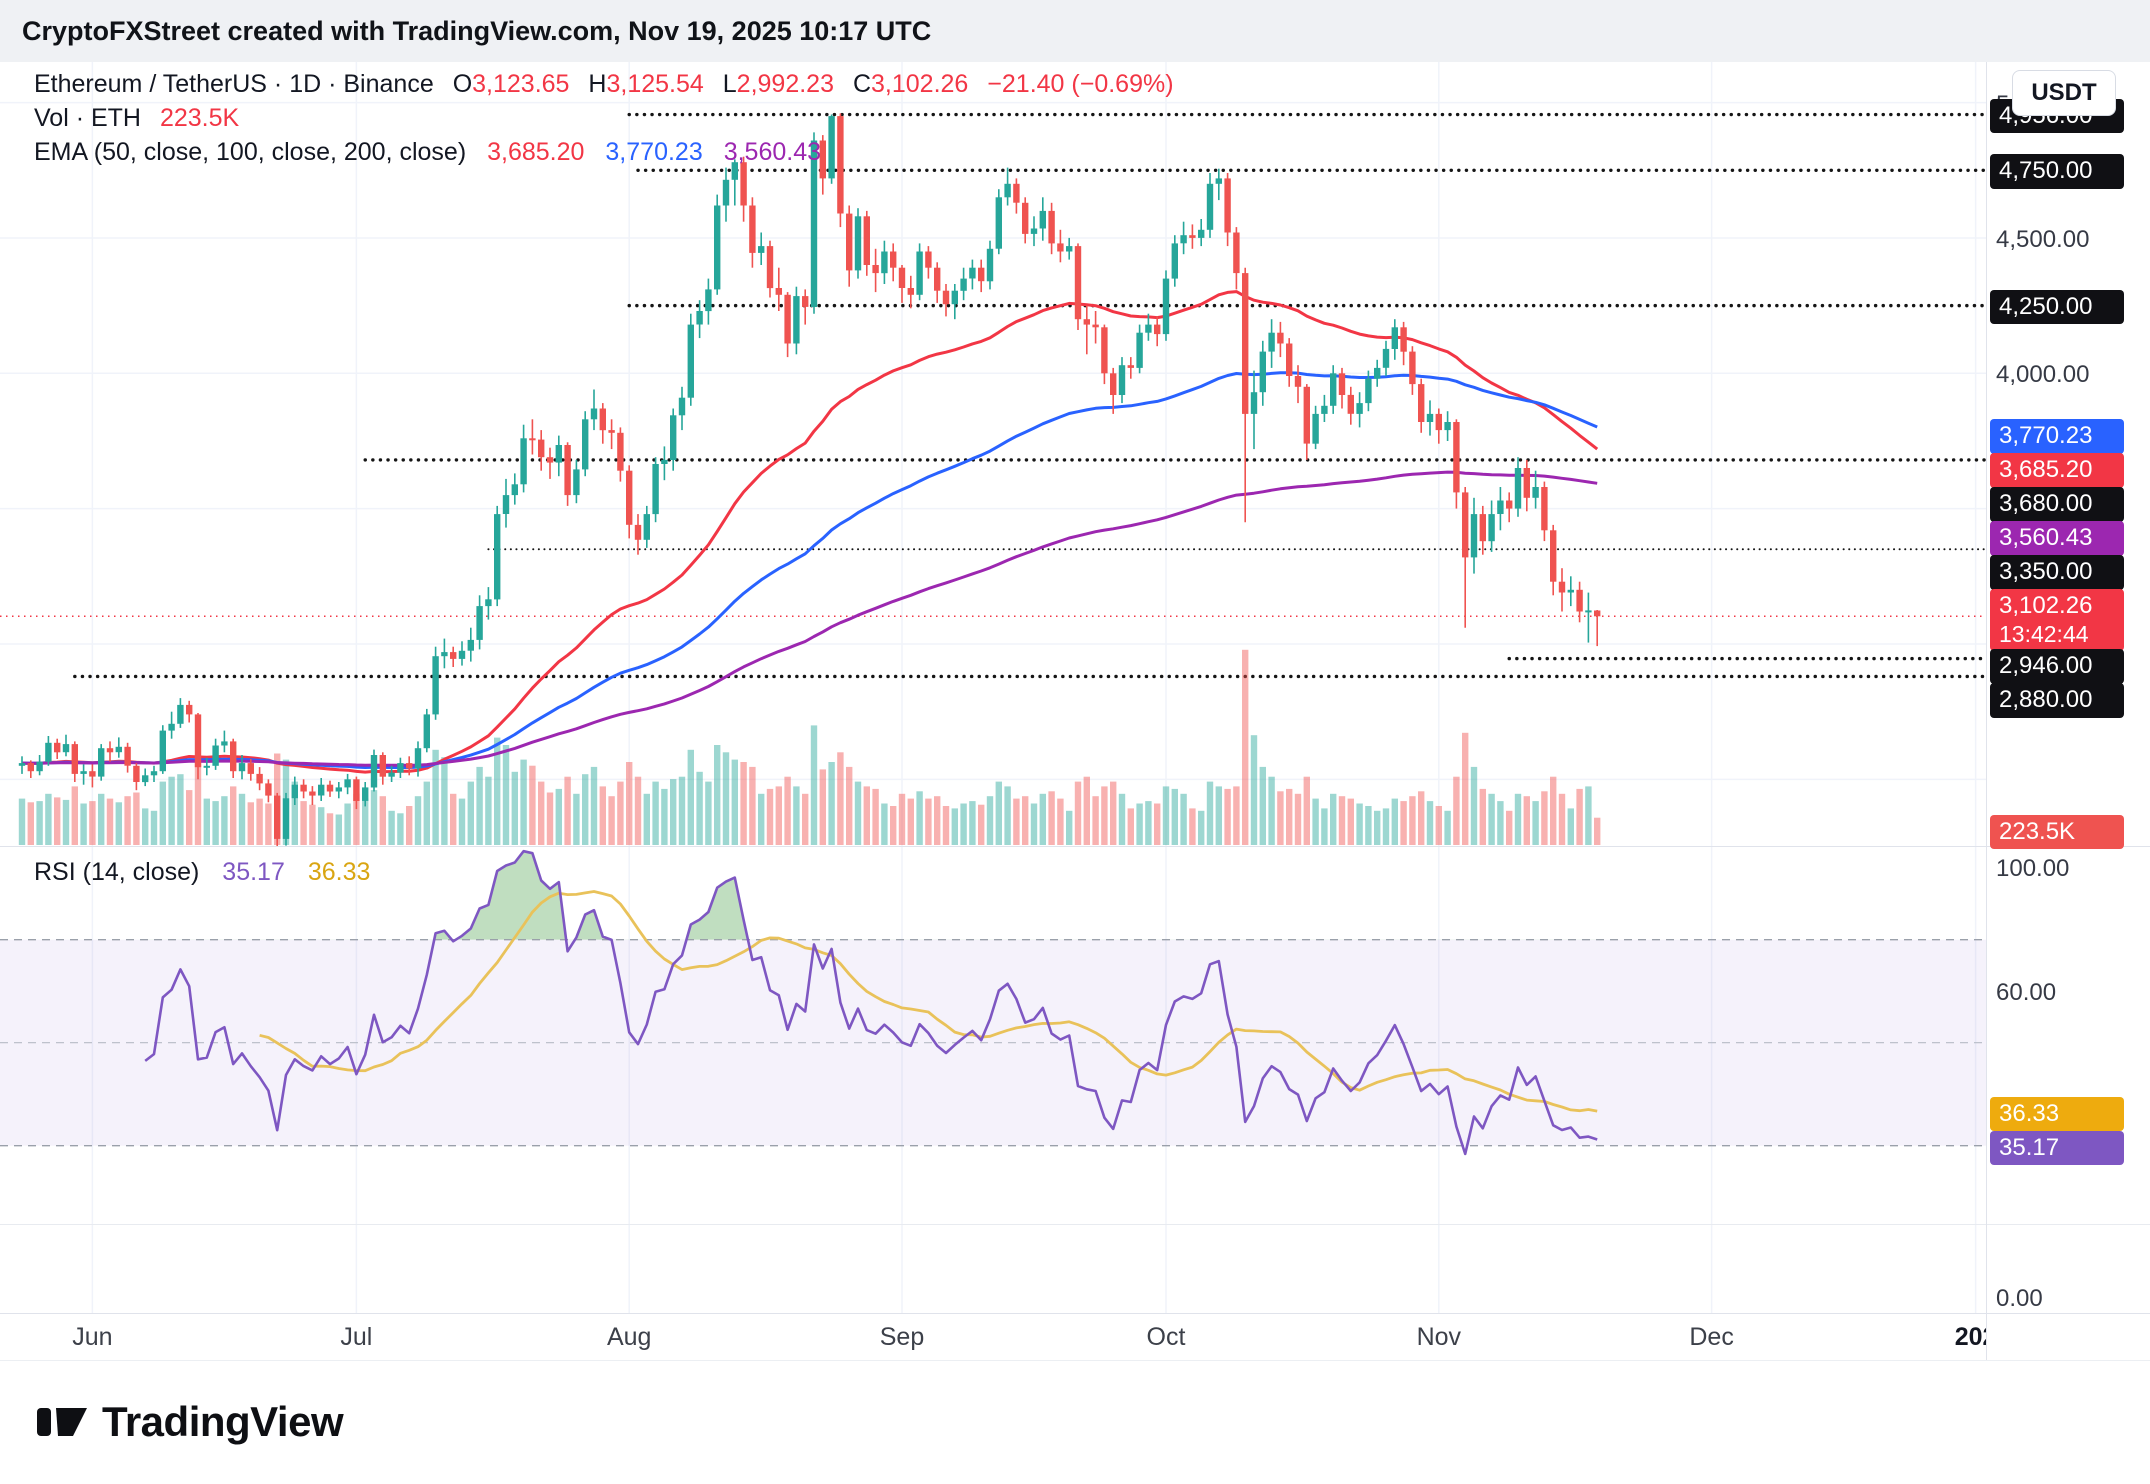 The image size is (2150, 1484). I want to click on time-axis-label: Aug, so click(629, 1337).